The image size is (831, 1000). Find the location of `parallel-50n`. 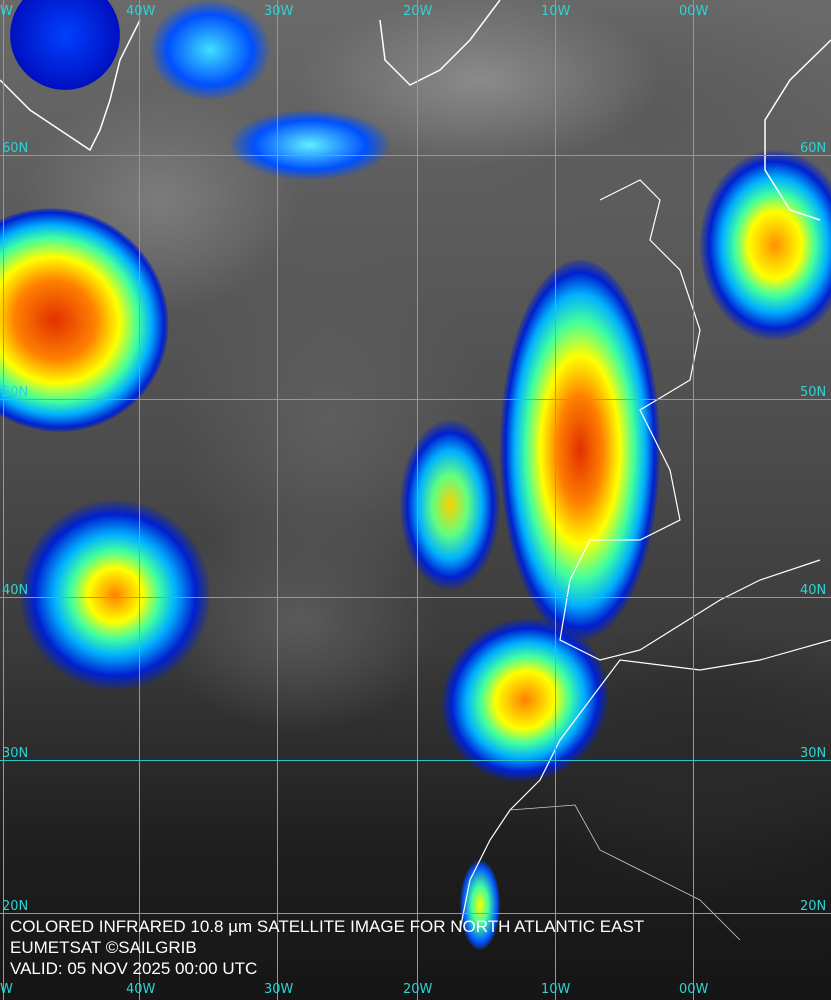

parallel-50n is located at coordinates (415, 399).